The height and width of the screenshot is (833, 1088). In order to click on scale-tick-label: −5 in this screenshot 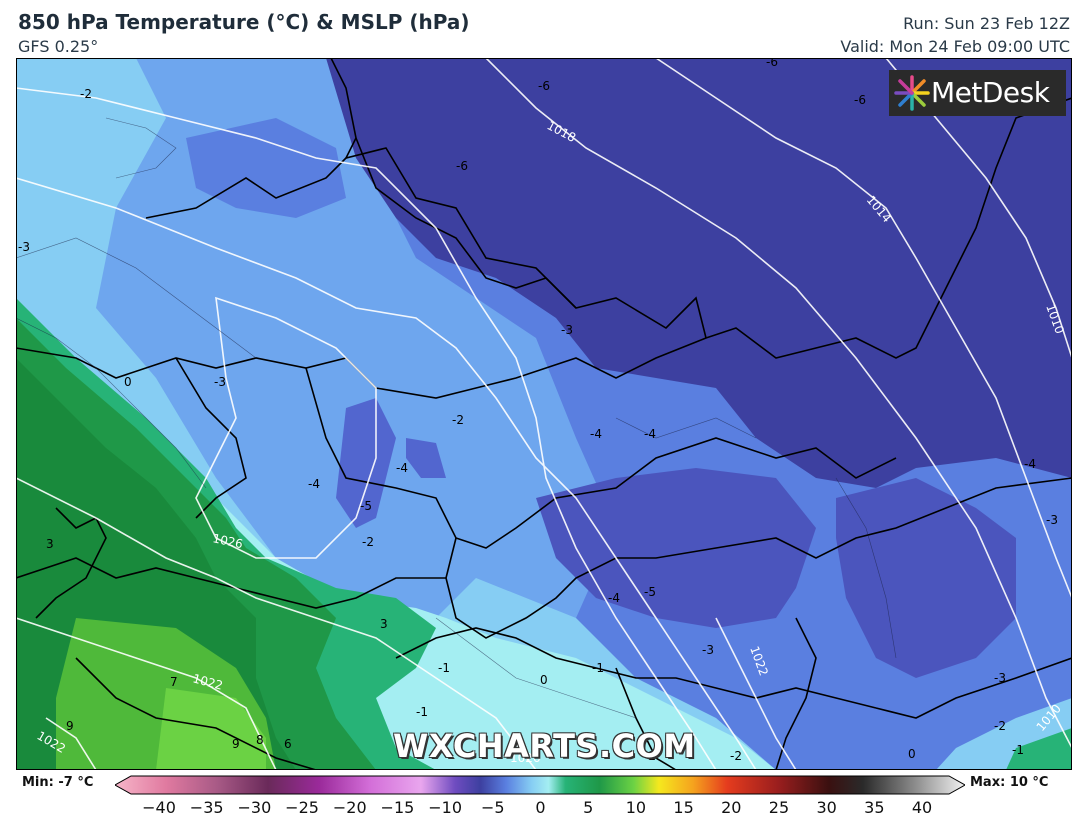, I will do `click(493, 807)`.